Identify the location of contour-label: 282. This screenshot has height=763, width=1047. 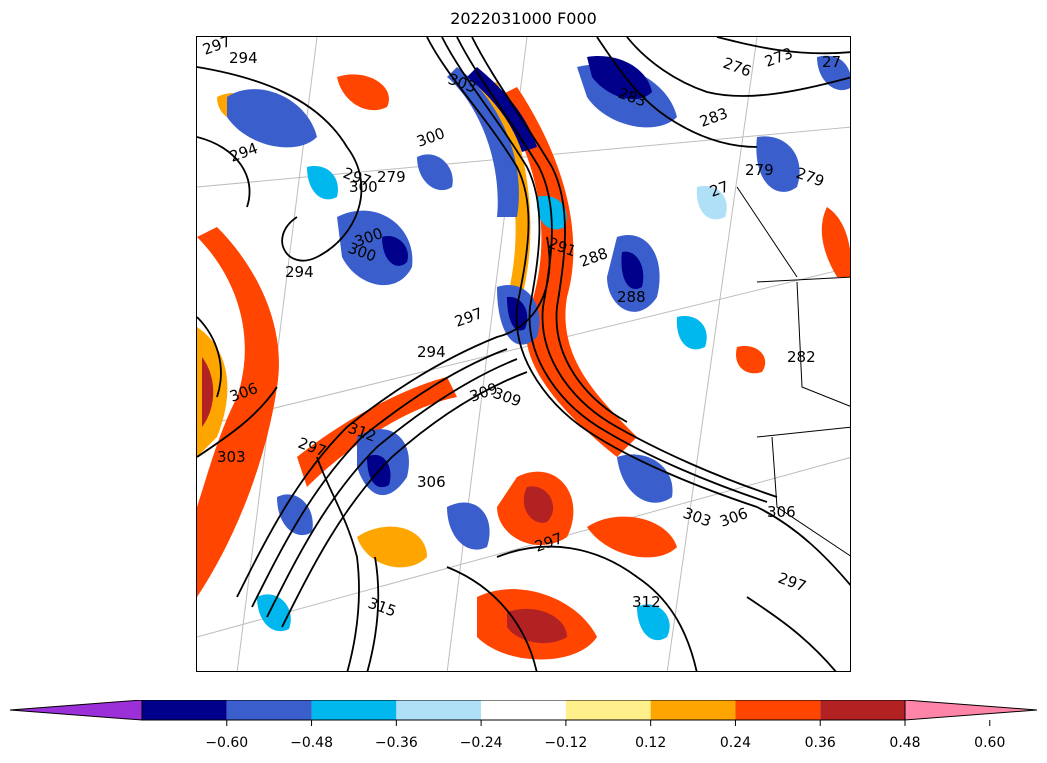
(801, 357).